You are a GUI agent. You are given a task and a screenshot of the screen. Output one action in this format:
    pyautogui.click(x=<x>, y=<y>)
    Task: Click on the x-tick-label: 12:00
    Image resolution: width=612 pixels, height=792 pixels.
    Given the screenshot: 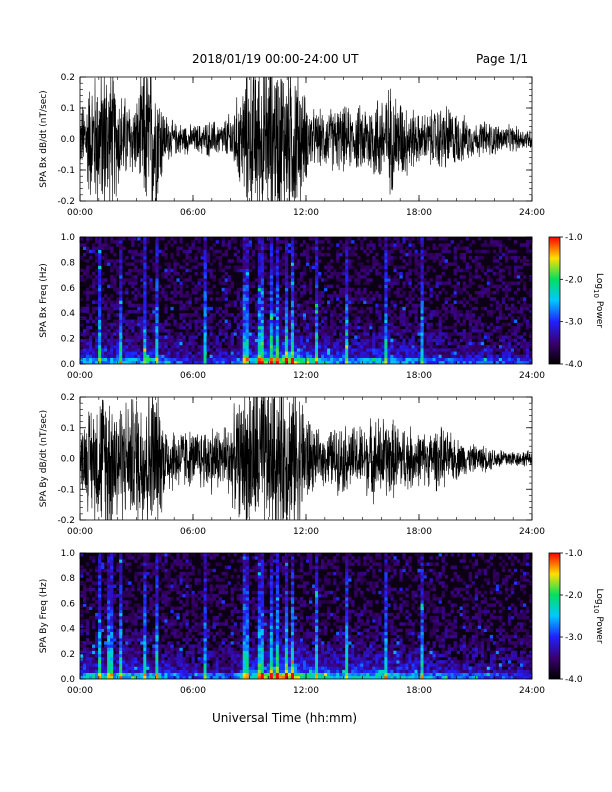 What is the action you would take?
    pyautogui.click(x=306, y=532)
    